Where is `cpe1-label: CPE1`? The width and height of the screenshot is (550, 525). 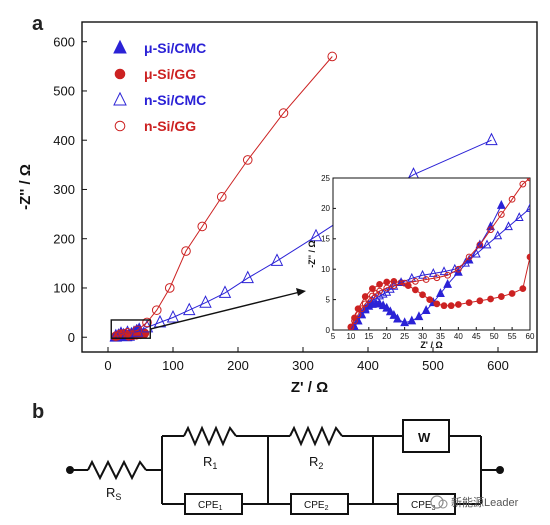
cpe1-label: CPE1 is located at coordinates (210, 506).